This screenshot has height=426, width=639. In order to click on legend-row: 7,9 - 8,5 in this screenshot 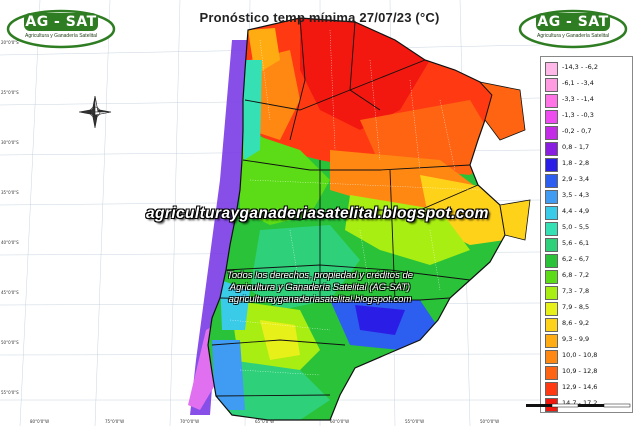, I will do `click(588, 308)`.